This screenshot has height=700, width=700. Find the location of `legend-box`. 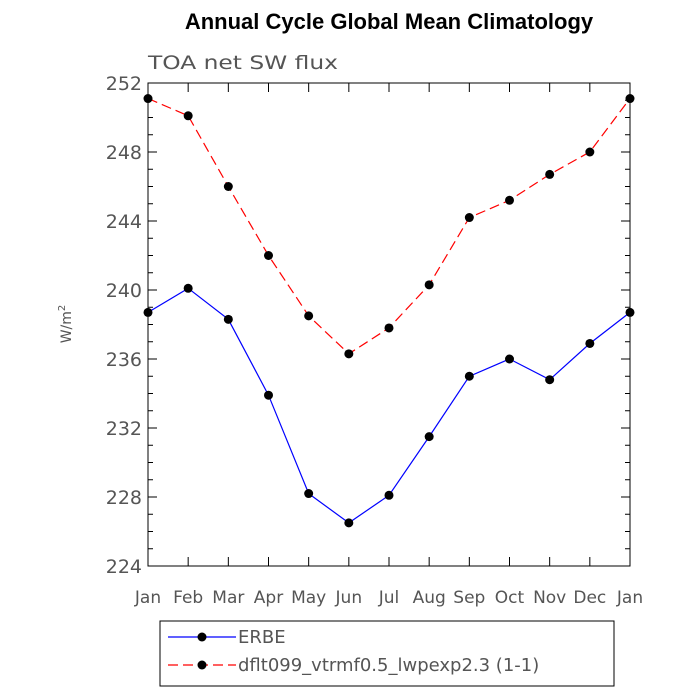

legend-box is located at coordinates (387, 653).